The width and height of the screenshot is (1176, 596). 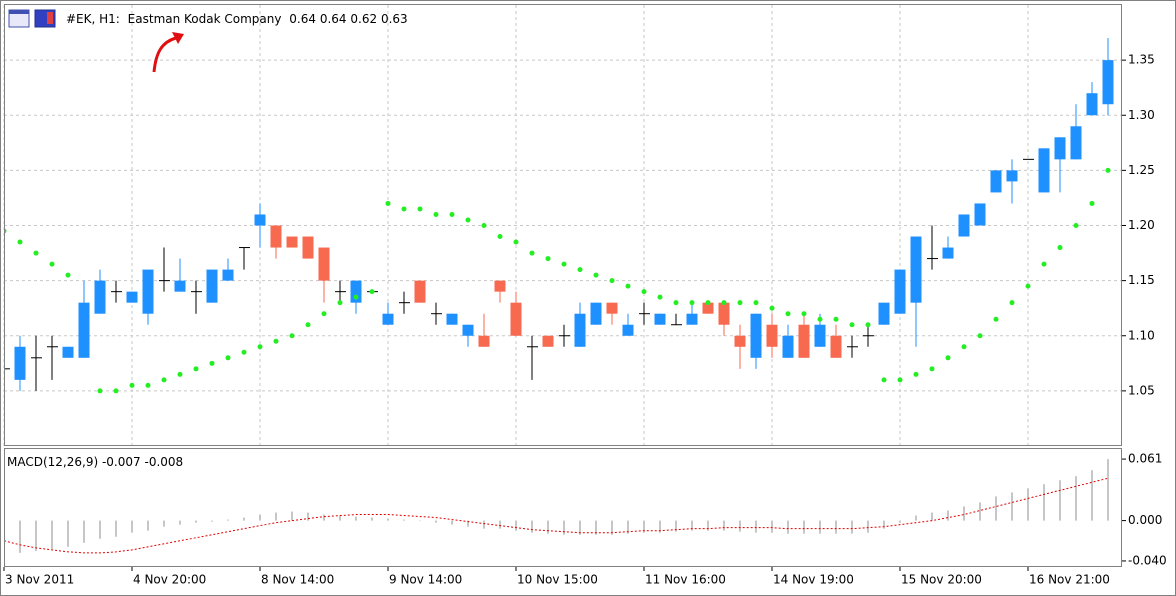 What do you see at coordinates (169, 580) in the screenshot?
I see `x-tick-label: 4 Nov 20:00` at bounding box center [169, 580].